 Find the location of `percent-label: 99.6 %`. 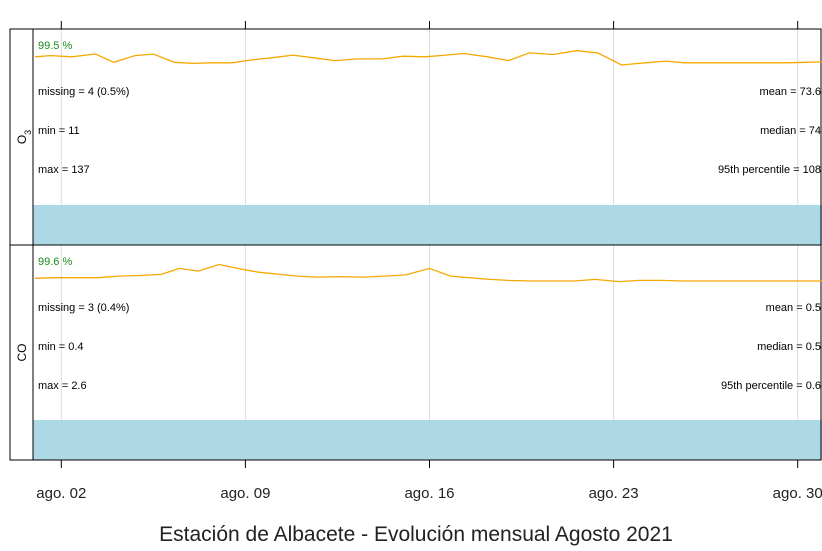

percent-label: 99.6 % is located at coordinates (55, 262).